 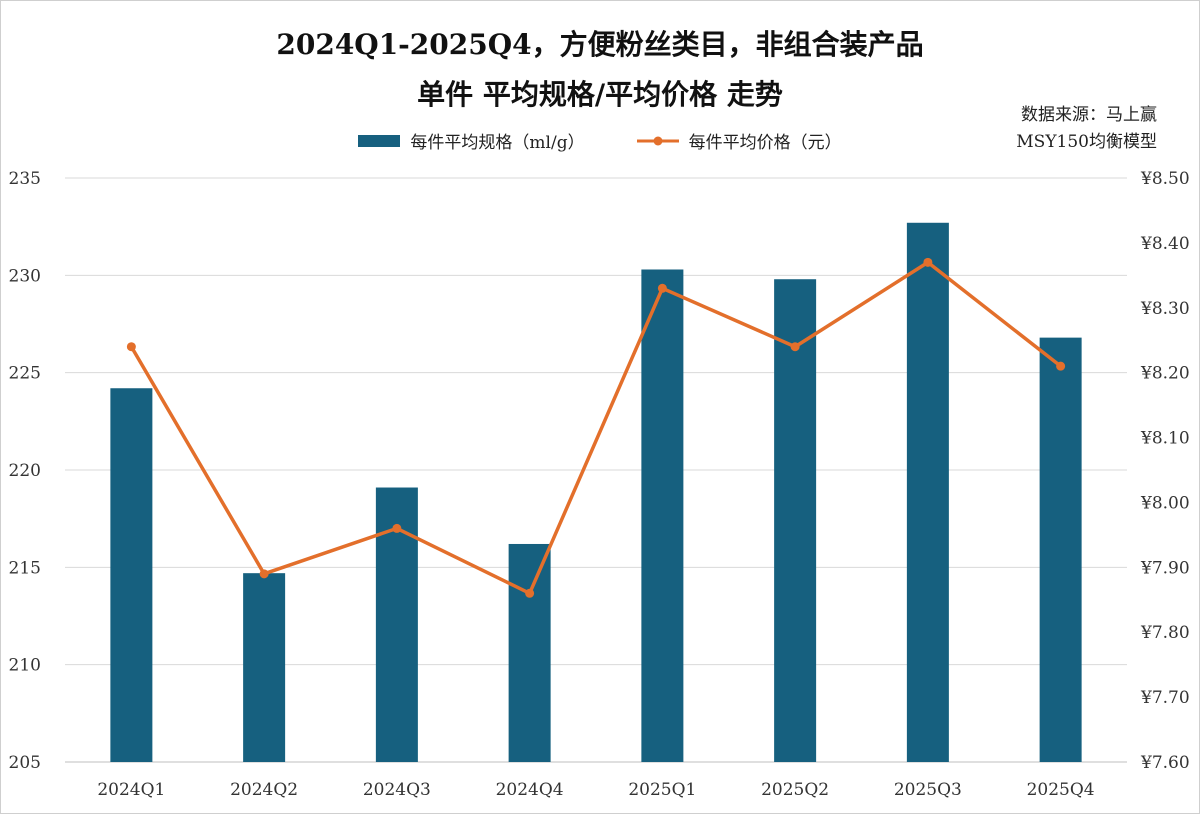 What do you see at coordinates (131, 790) in the screenshot?
I see `x-tick: 2024Q1` at bounding box center [131, 790].